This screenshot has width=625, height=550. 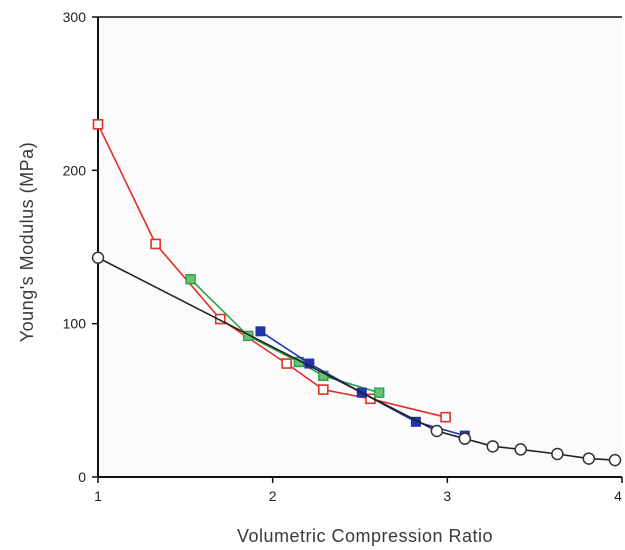 I want to click on y-axis-title: Young's Modulus (MPa), so click(x=27, y=242).